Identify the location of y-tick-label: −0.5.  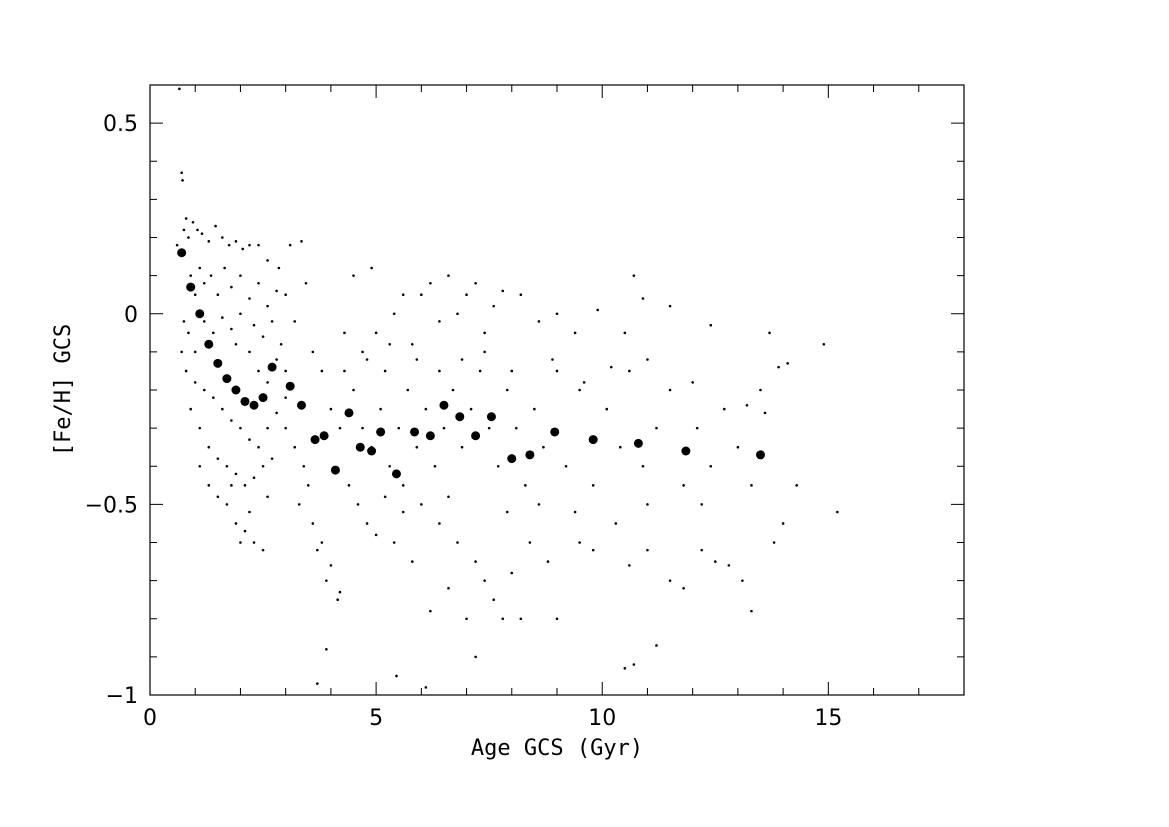
(111, 505).